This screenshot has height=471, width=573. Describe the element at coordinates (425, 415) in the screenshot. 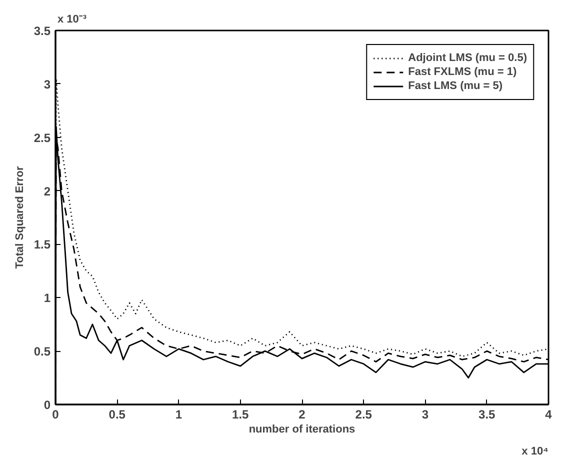

I see `x-tick-label: 3` at that location.